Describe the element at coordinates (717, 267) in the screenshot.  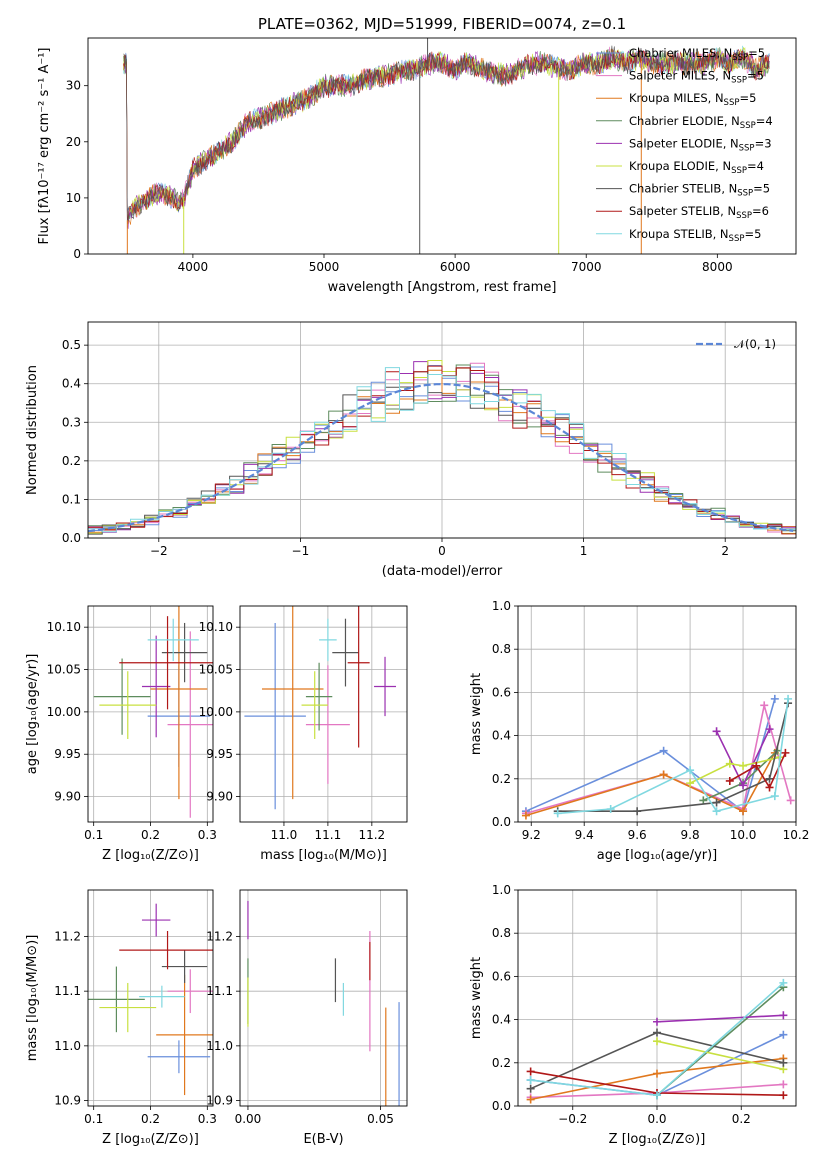
I see `x-tick-label: 8000` at that location.